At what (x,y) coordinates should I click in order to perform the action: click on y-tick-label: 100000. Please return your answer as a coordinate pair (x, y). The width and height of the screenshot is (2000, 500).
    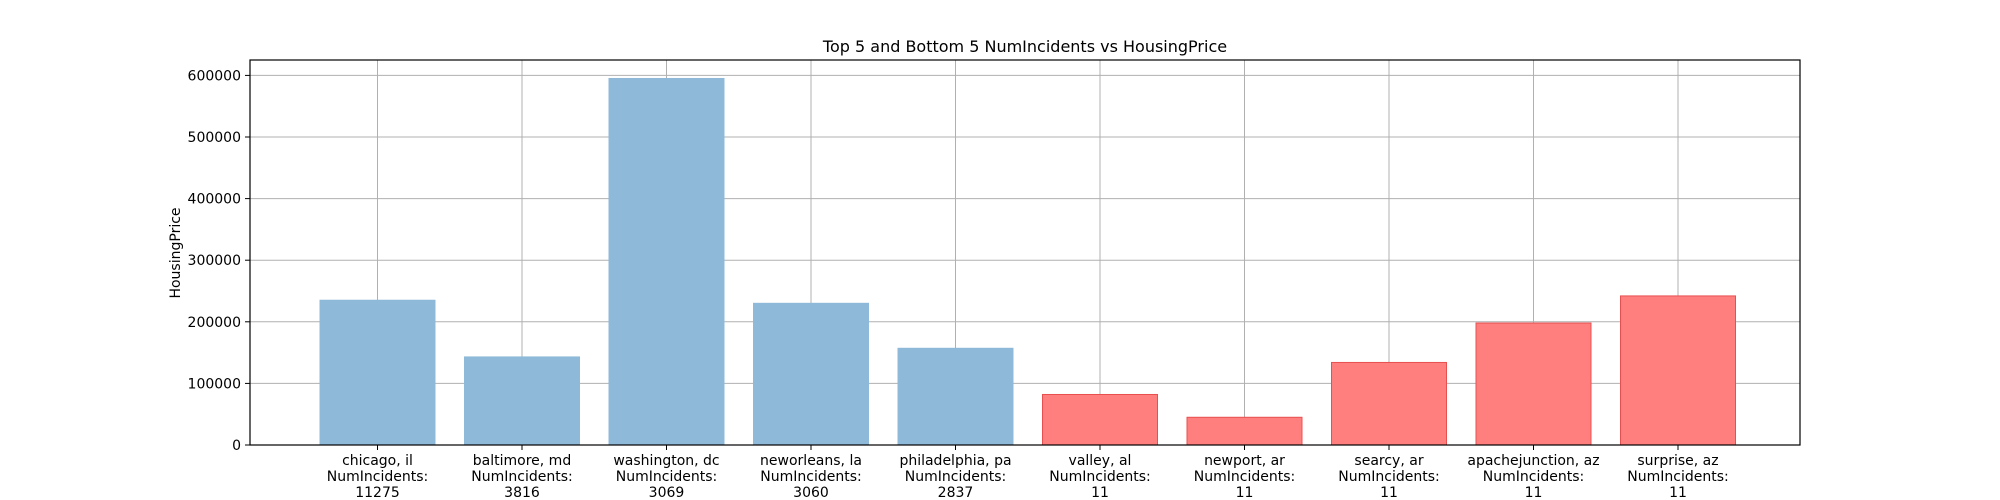
    Looking at the image, I should click on (214, 384).